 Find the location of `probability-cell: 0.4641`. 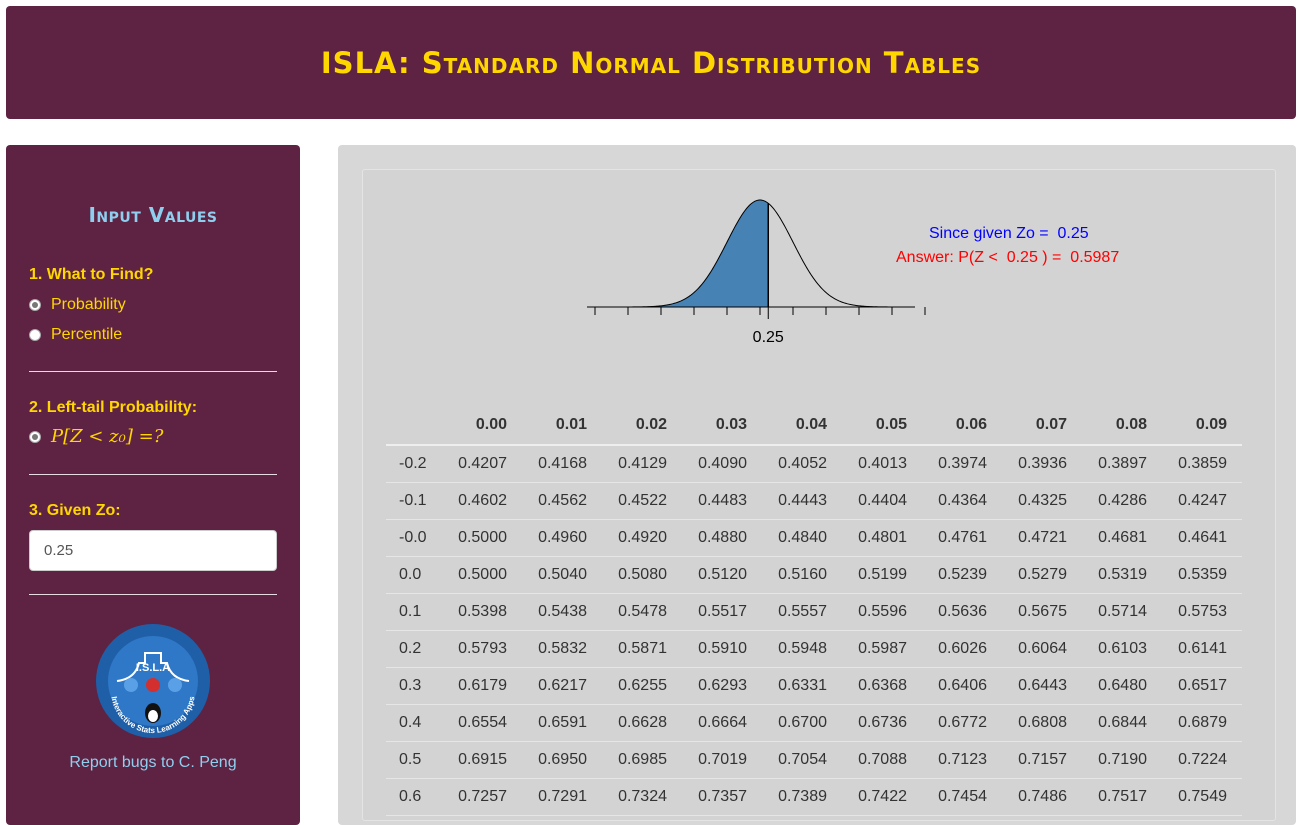

probability-cell: 0.4641 is located at coordinates (1202, 538).